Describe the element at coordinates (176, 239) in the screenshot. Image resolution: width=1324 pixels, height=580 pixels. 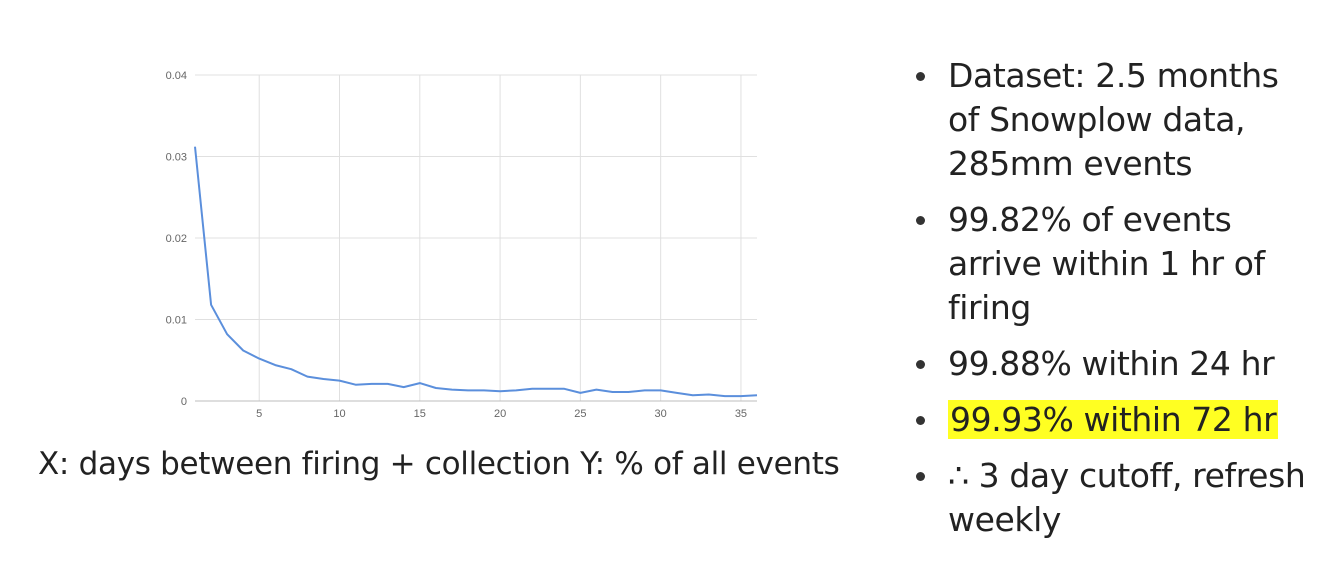
I see `y-tick-label: 0.02` at that location.